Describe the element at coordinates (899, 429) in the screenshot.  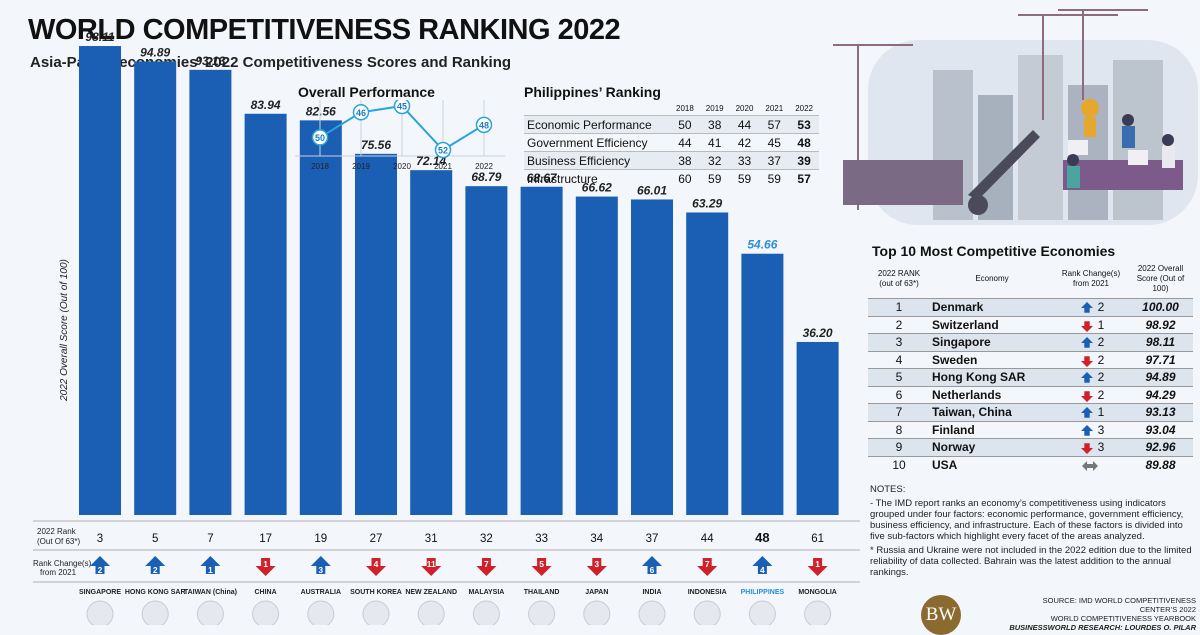
I see `rank-cell: 8` at that location.